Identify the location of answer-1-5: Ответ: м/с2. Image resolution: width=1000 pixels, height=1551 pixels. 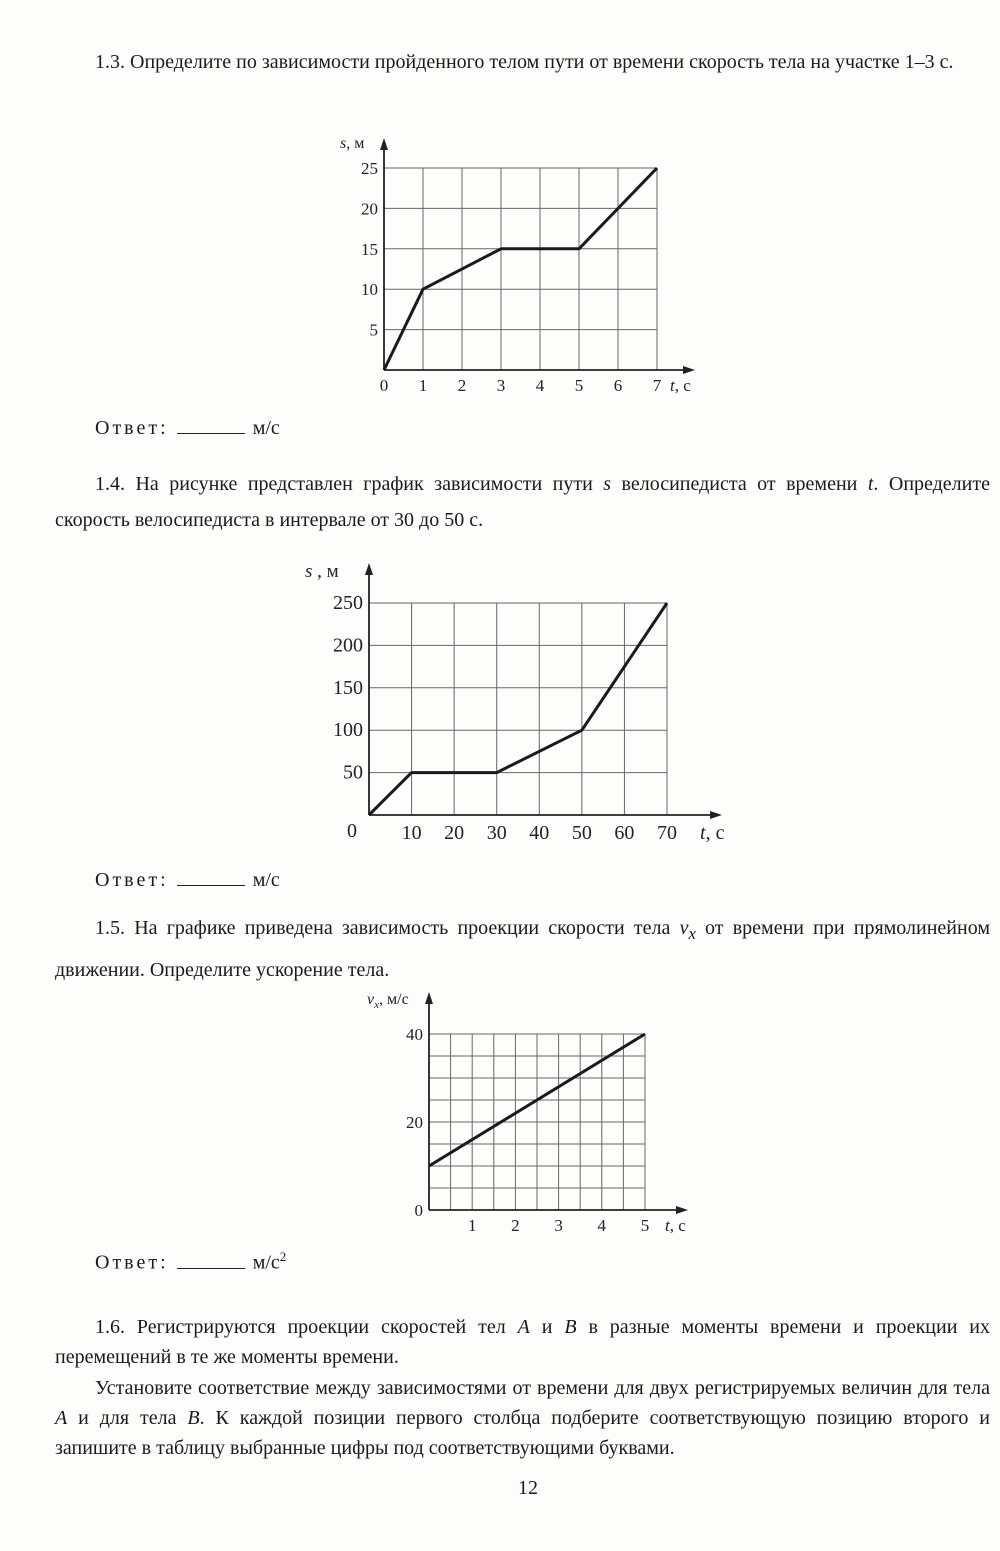
(190, 1262).